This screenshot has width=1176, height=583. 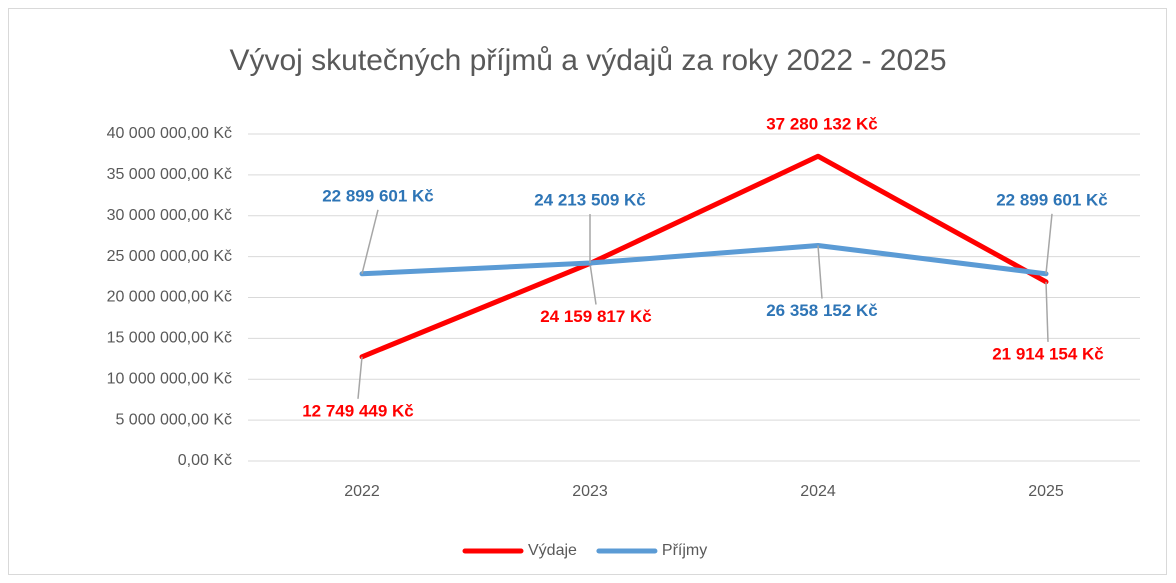 What do you see at coordinates (822, 124) in the screenshot?
I see `data-label: 37 280 132 Kč` at bounding box center [822, 124].